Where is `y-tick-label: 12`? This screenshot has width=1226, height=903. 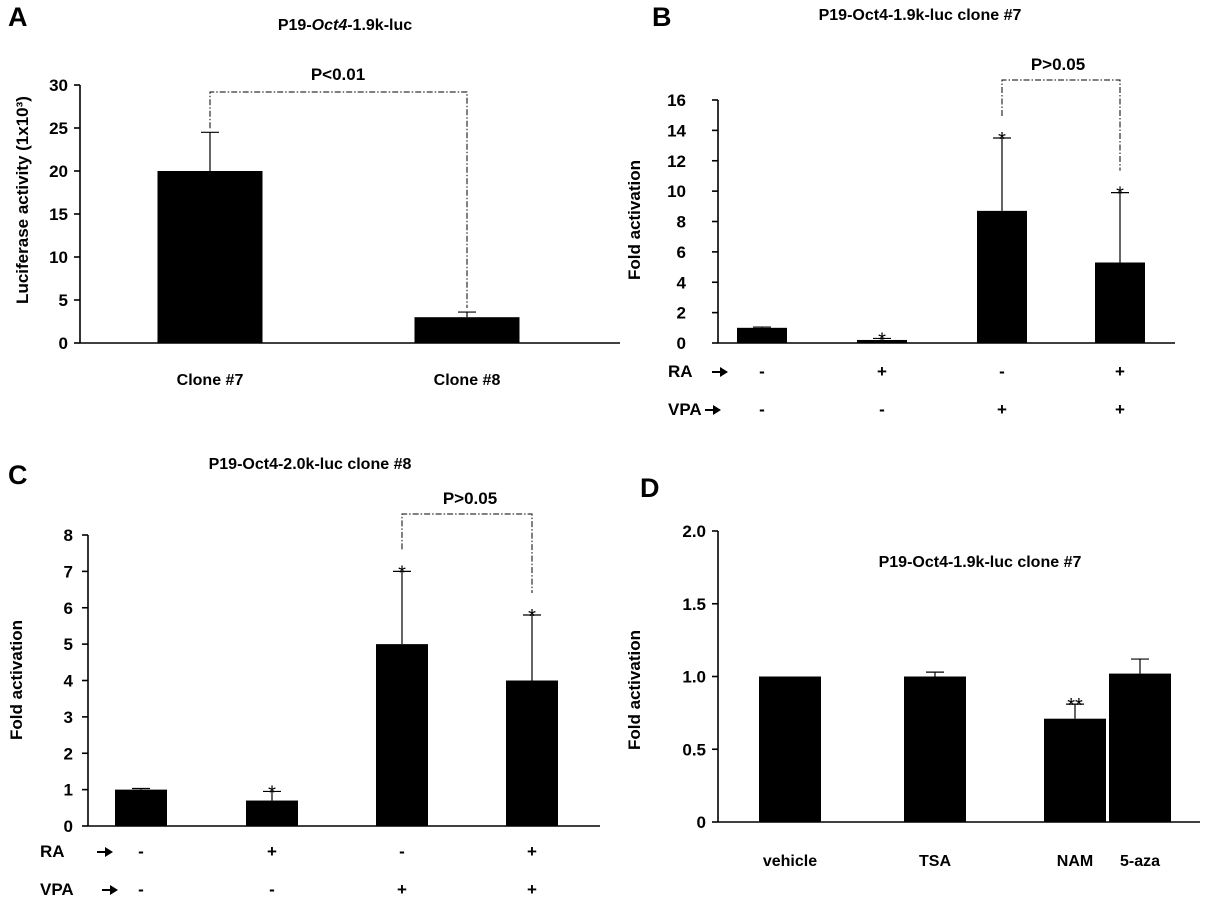
y-tick-label: 12 is located at coordinates (676, 161).